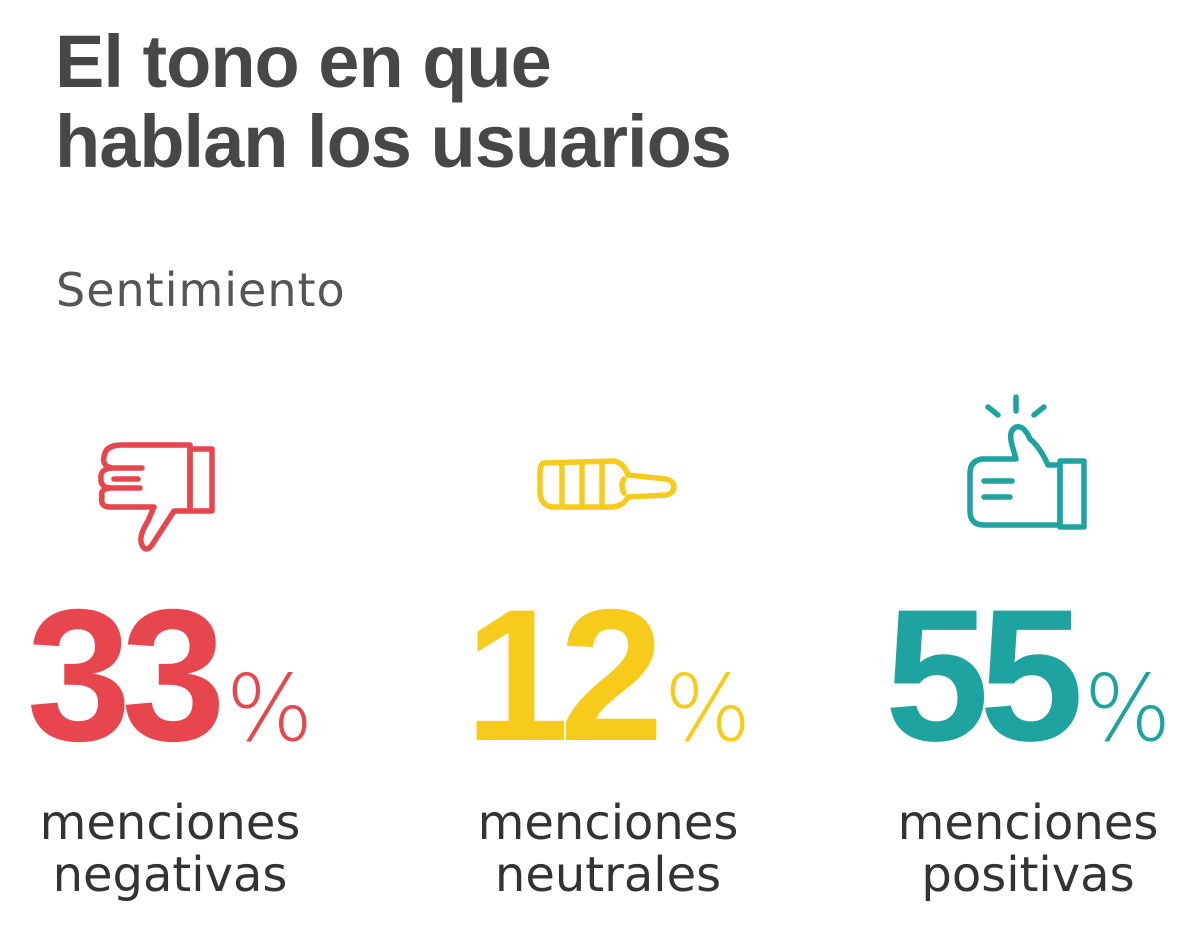 The image size is (1200, 935). Describe the element at coordinates (126, 675) in the screenshot. I see `value-number: 33` at that location.